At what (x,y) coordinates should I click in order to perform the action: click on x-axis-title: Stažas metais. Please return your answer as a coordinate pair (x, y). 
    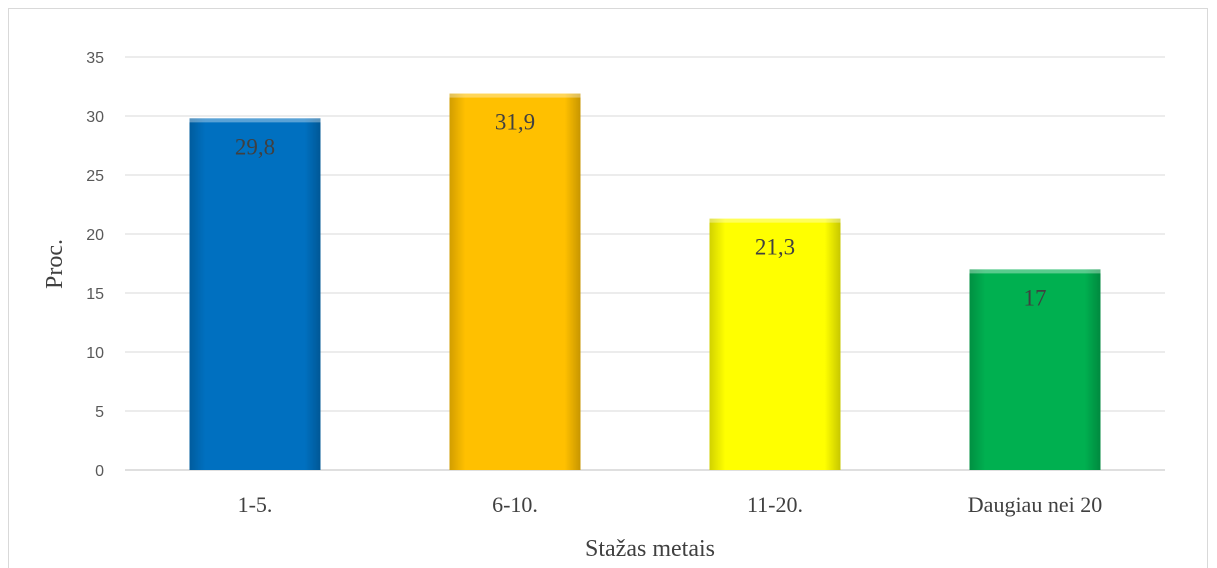
    Looking at the image, I should click on (650, 549).